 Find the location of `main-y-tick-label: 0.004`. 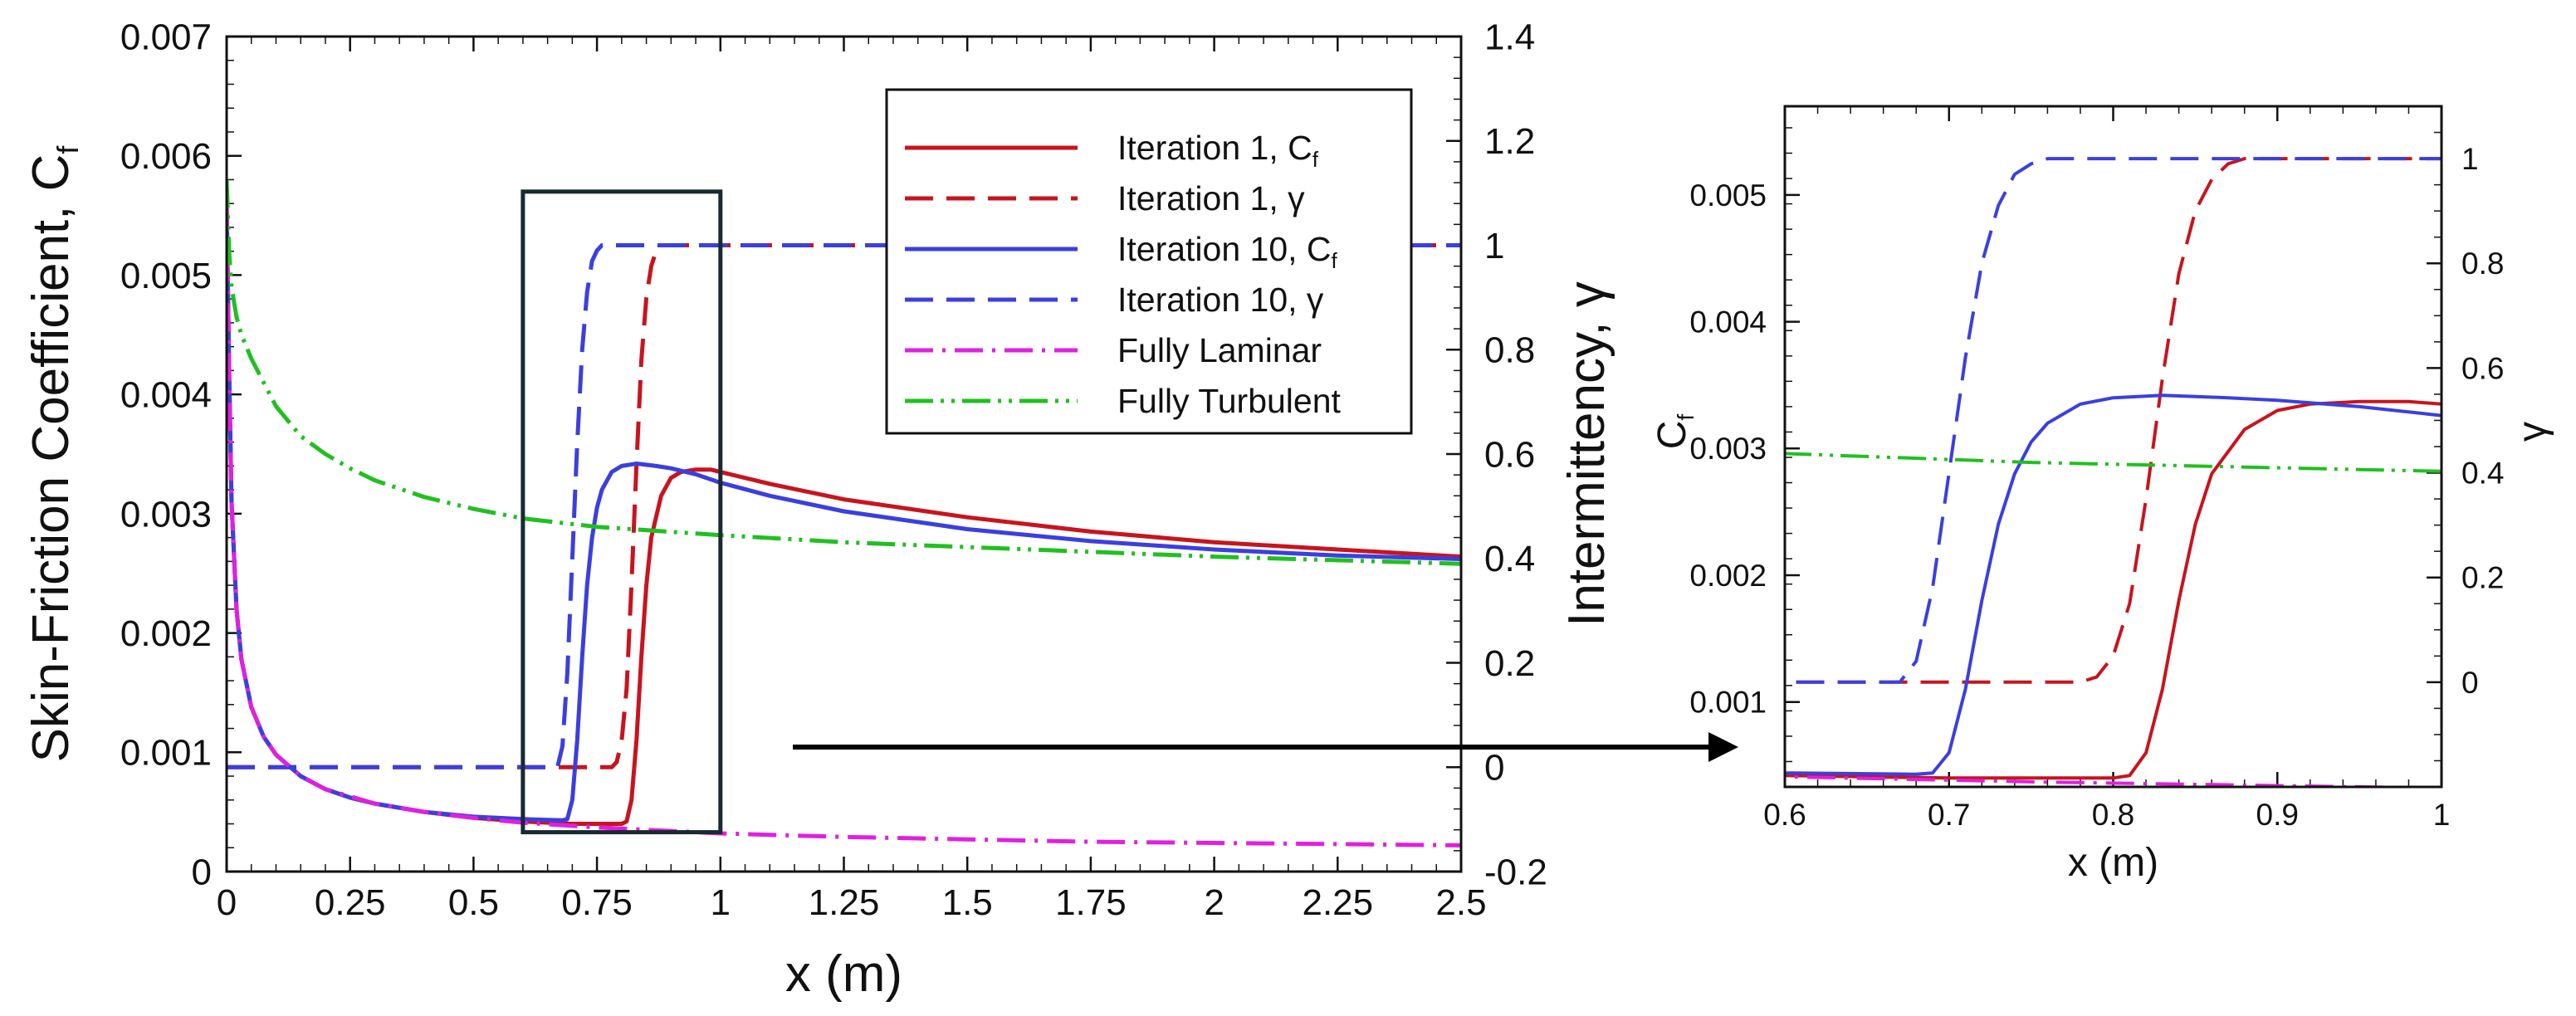

main-y-tick-label: 0.004 is located at coordinates (166, 396).